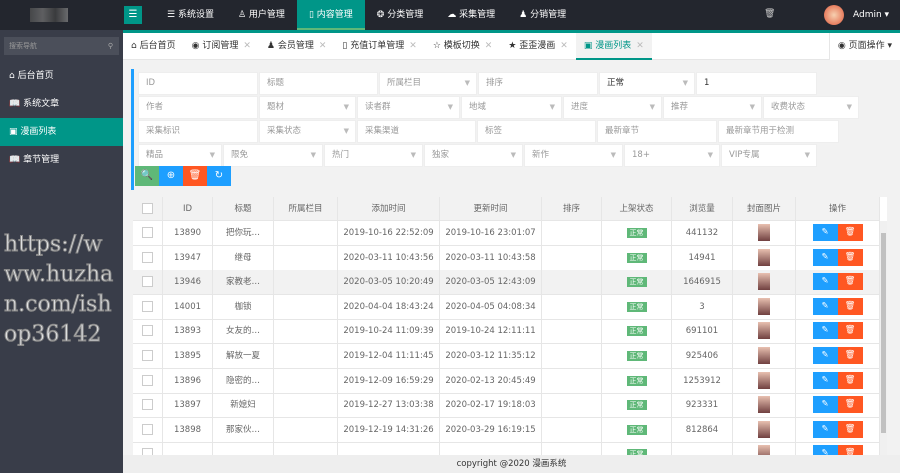 This screenshot has height=473, width=900. Describe the element at coordinates (379, 46) in the screenshot. I see `tab-3: ▯ 充值订单管理 ✕` at that location.